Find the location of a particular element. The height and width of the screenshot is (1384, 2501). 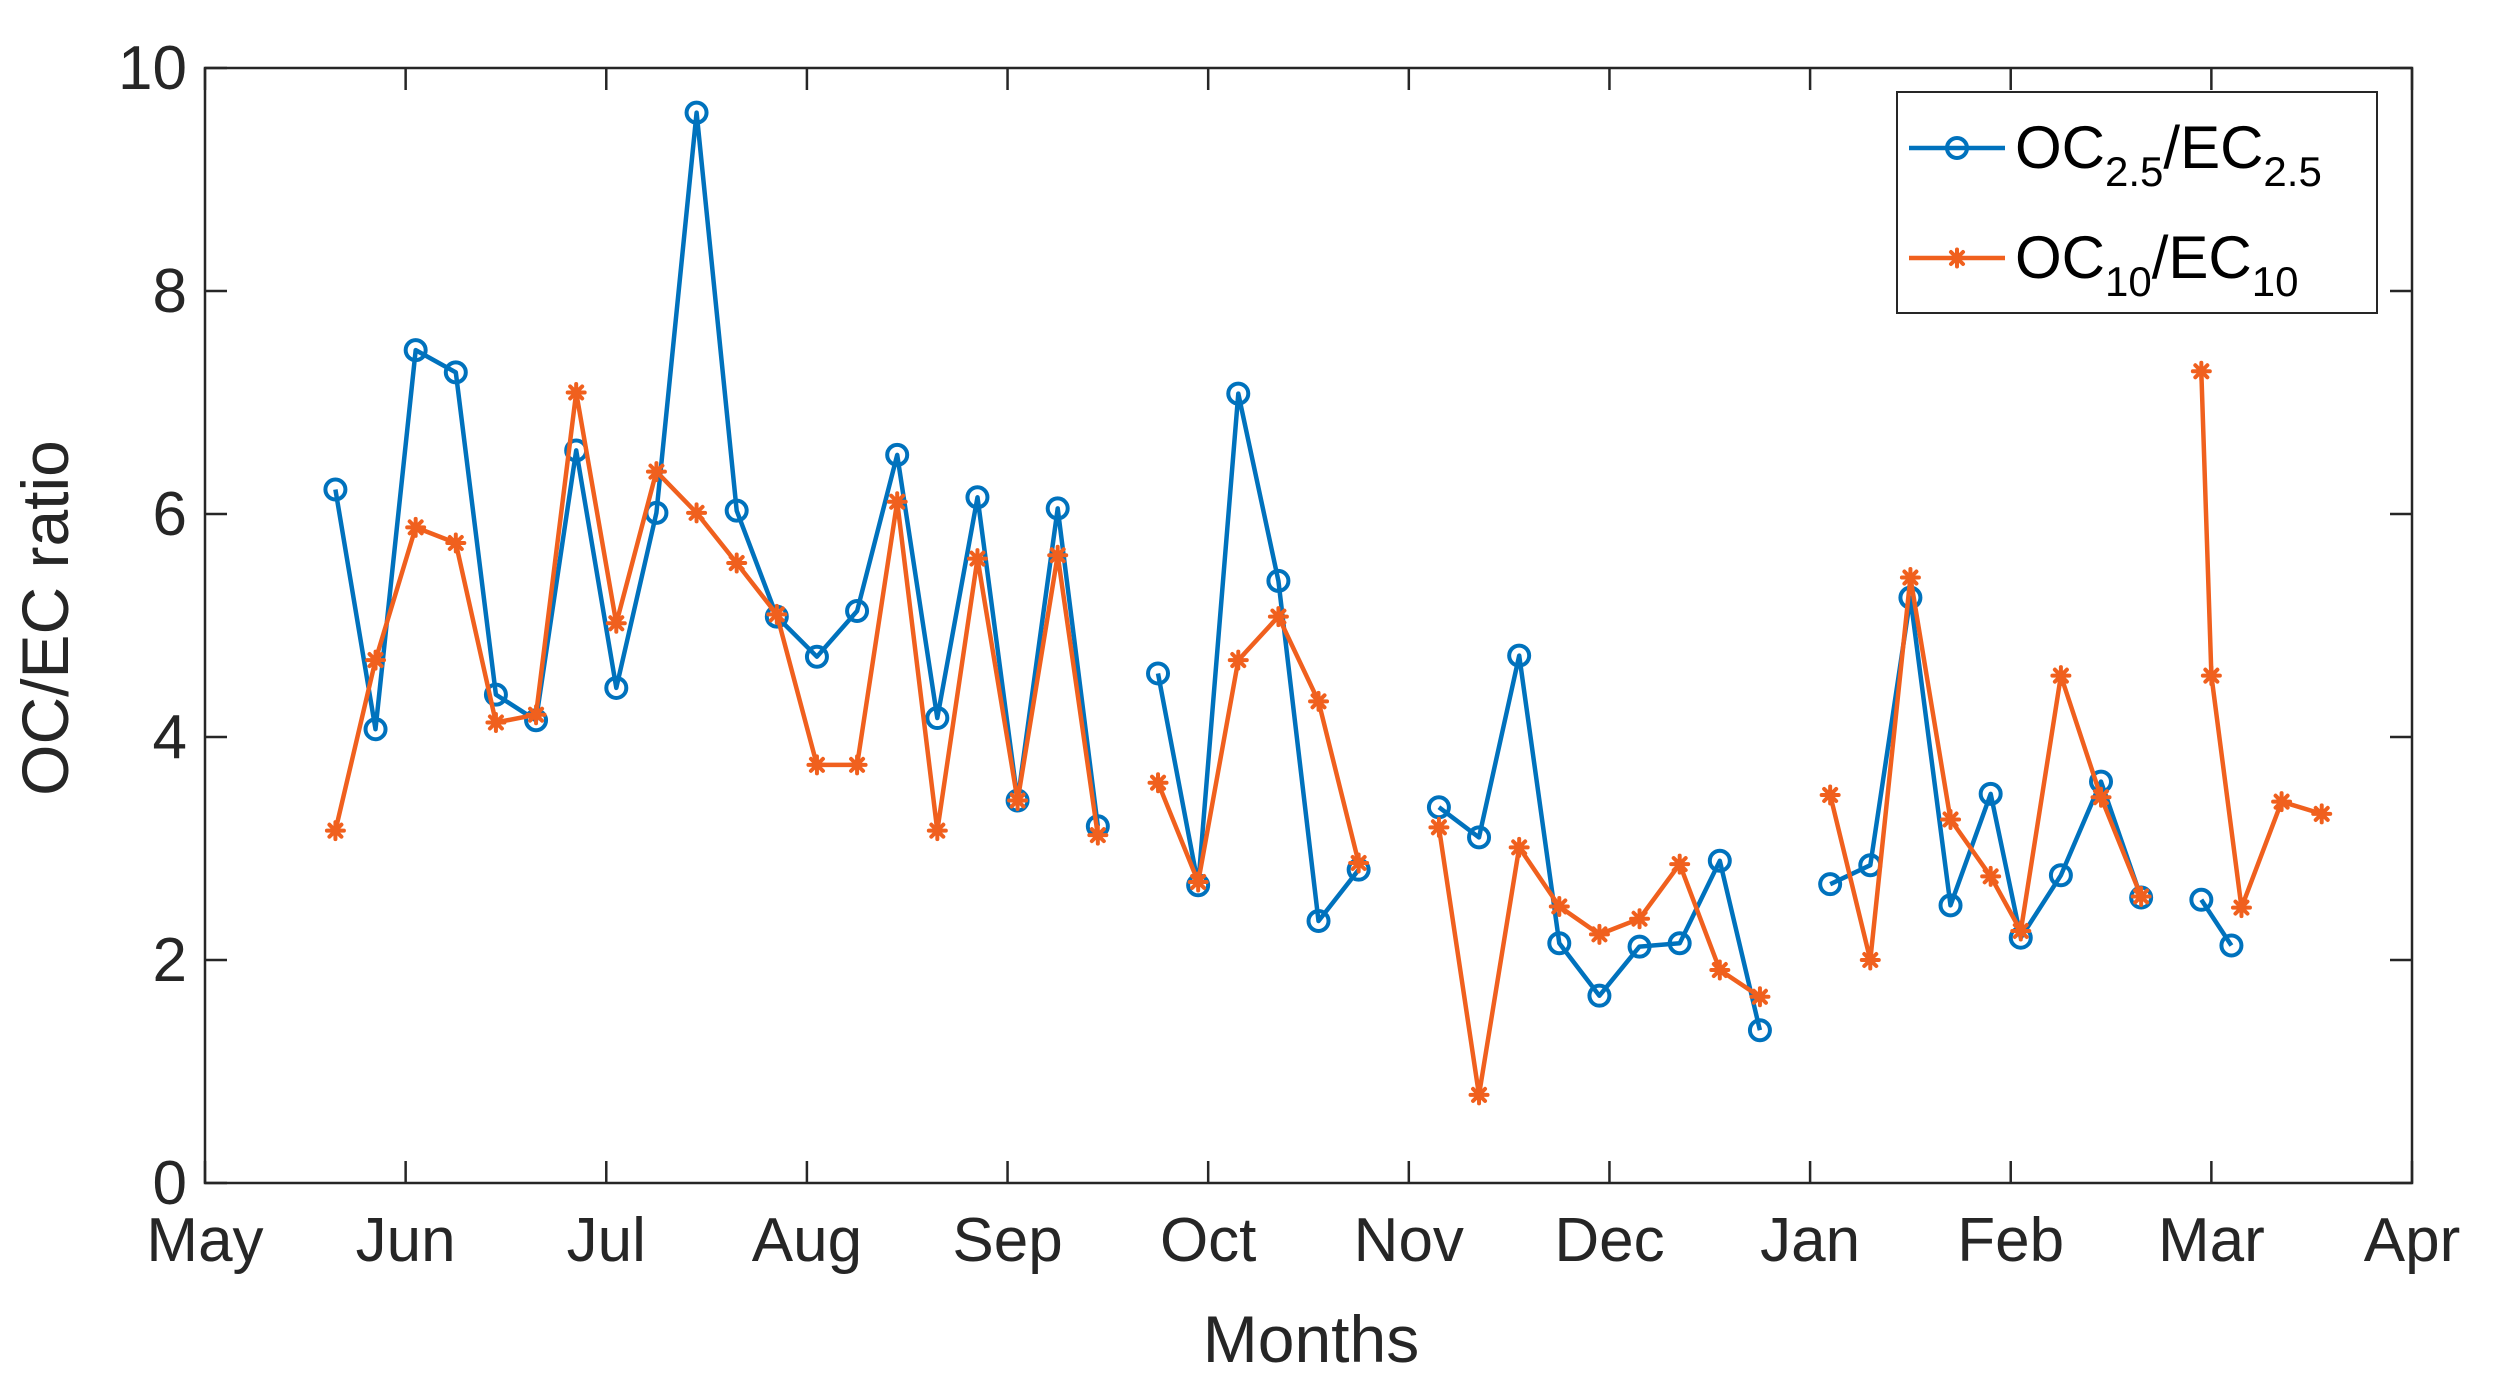

y-tick-label-2: 2 is located at coordinates (170, 960).